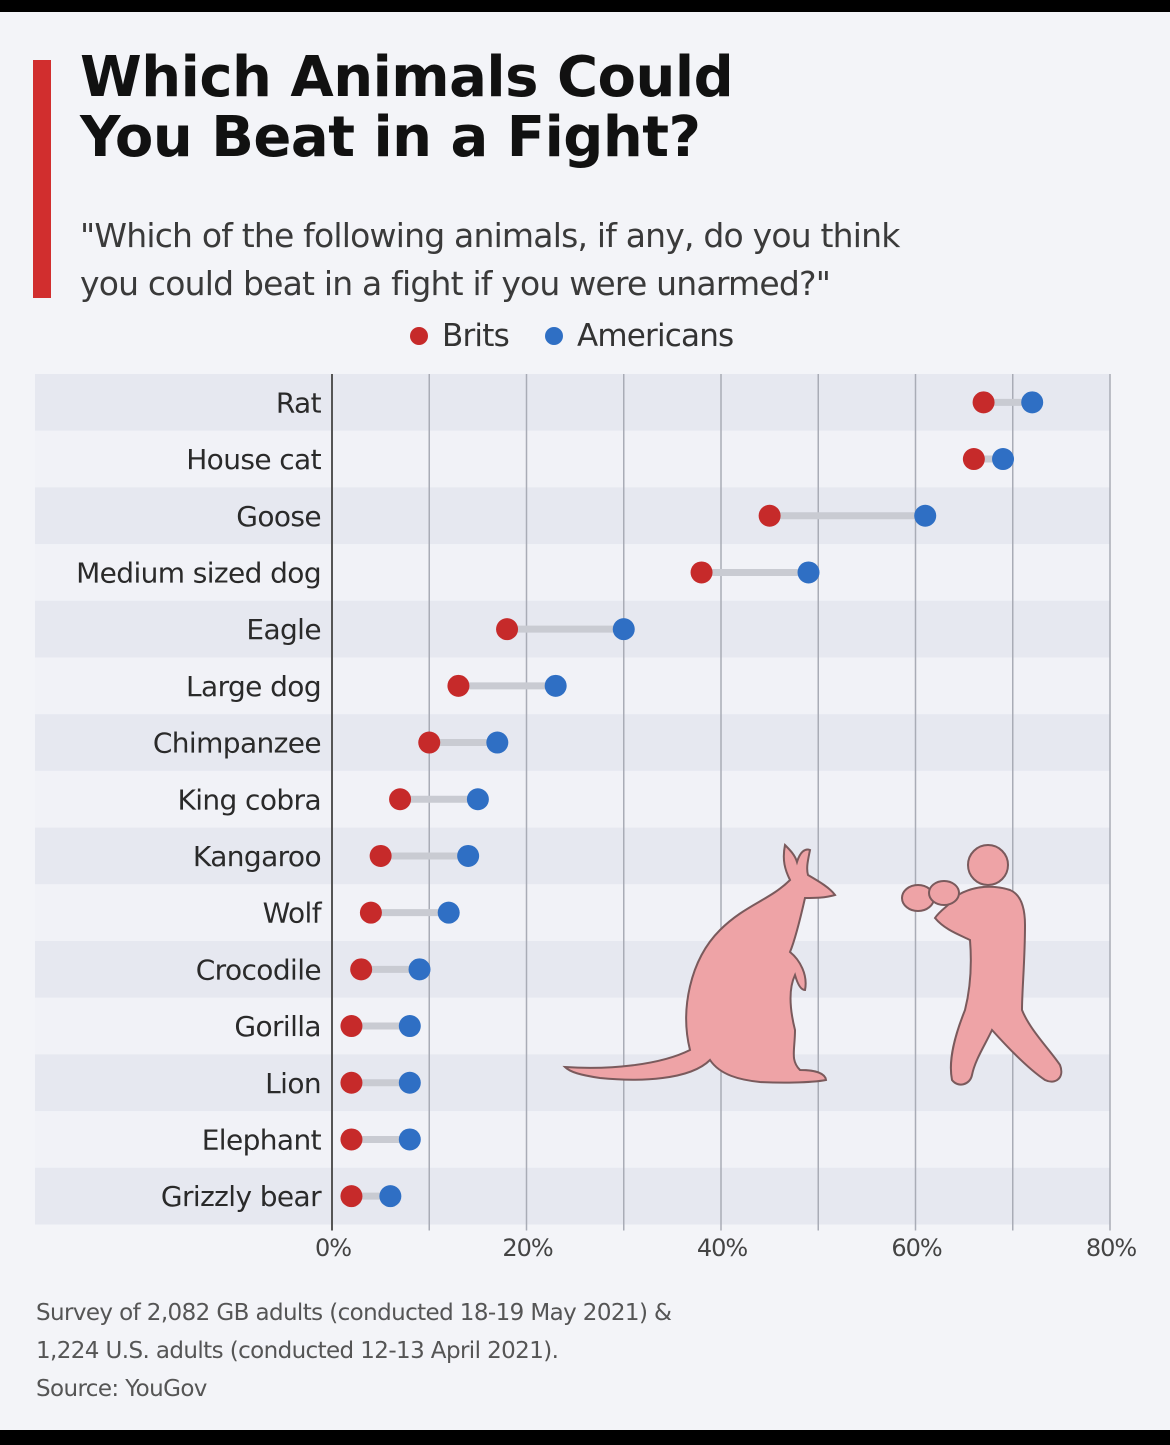  Describe the element at coordinates (293, 1083) in the screenshot. I see `category-label: Lion` at that location.